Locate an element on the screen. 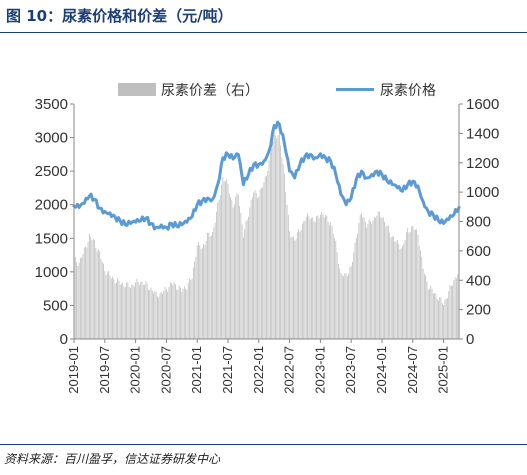 The image size is (527, 475). legend-swatch-spread is located at coordinates (137, 89).